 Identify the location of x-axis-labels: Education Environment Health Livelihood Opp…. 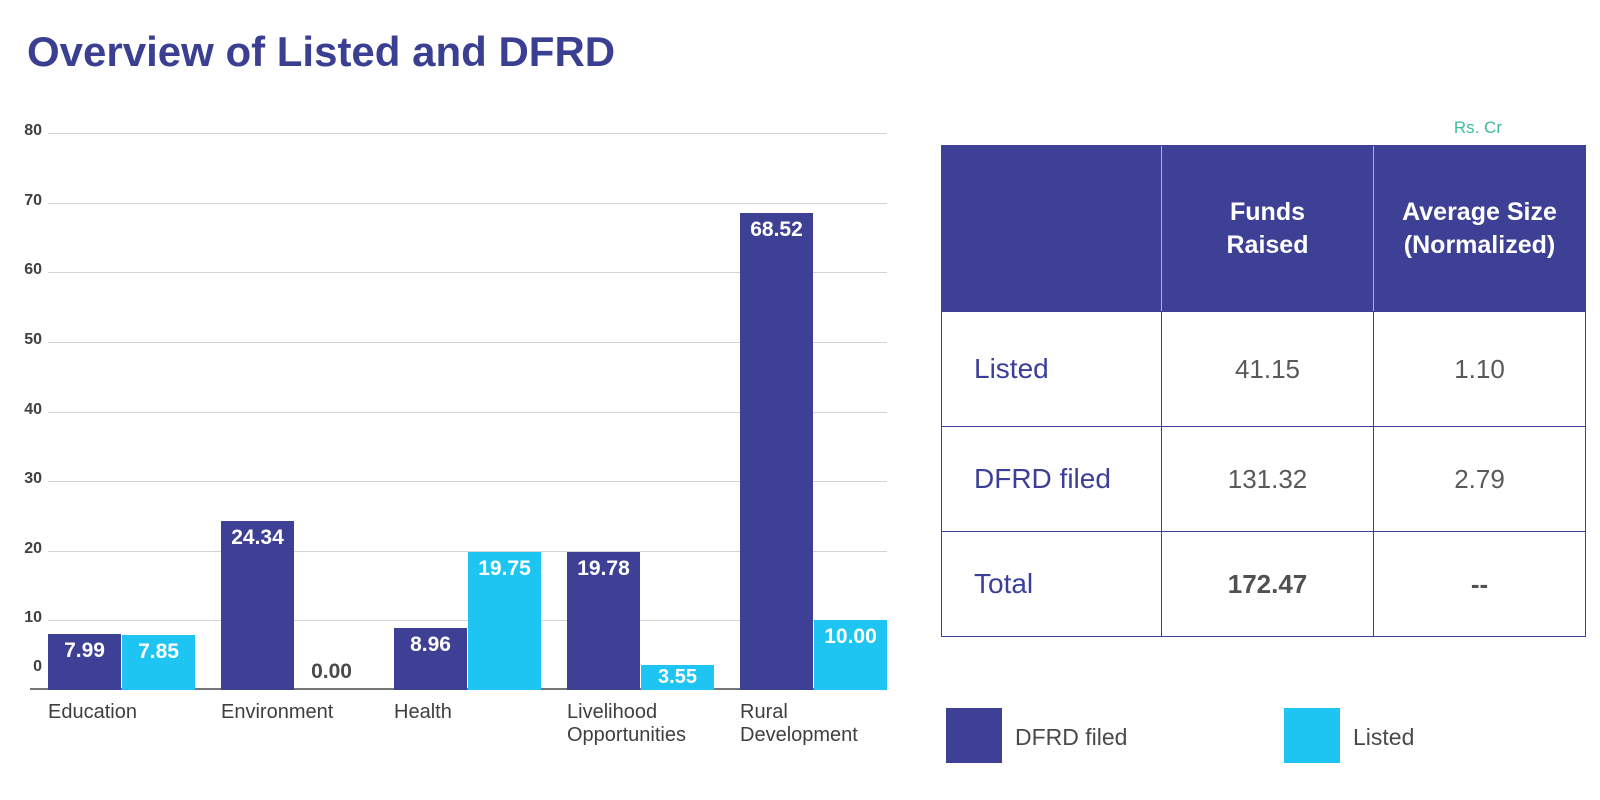
(467, 724).